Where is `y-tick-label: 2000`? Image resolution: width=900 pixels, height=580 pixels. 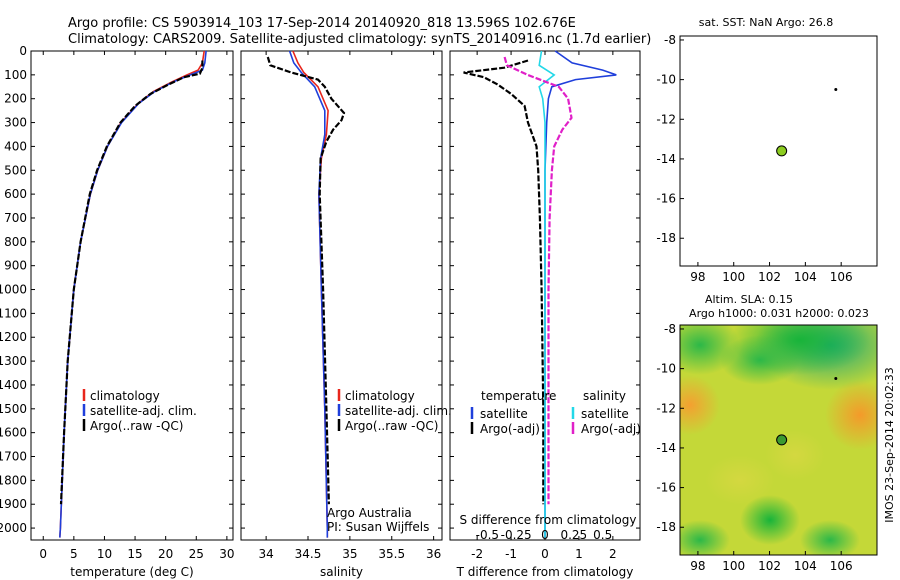
y-tick-label: 2000 is located at coordinates (13, 528).